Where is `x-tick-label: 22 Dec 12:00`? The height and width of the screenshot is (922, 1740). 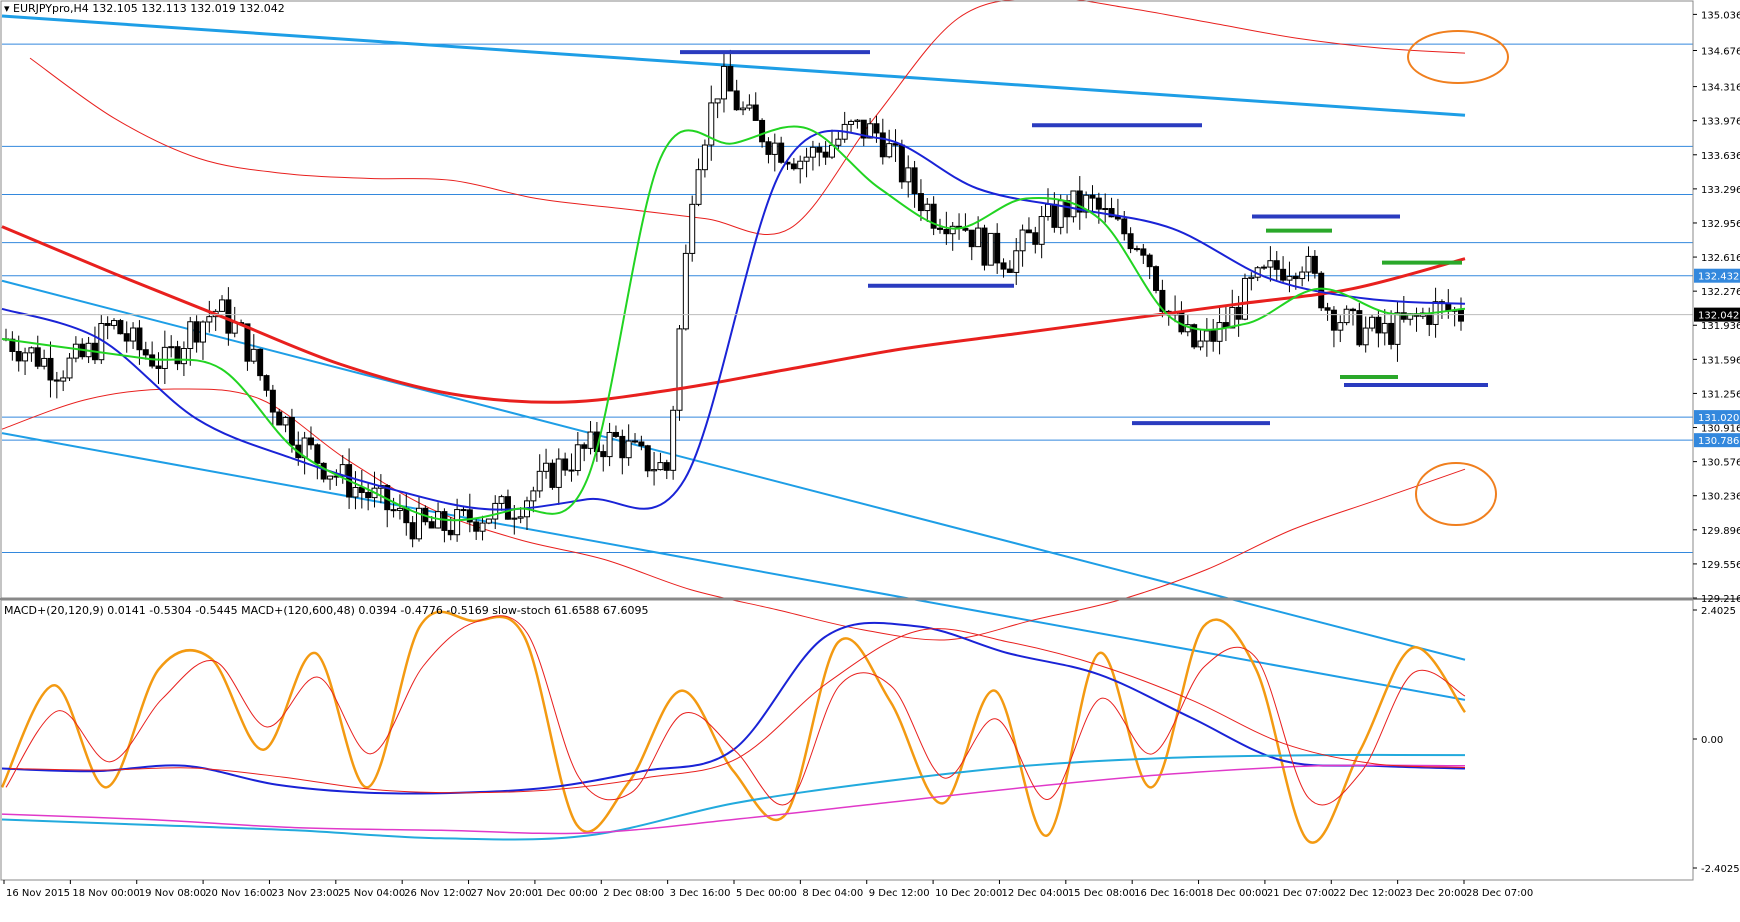 x-tick-label: 22 Dec 12:00 is located at coordinates (1366, 893).